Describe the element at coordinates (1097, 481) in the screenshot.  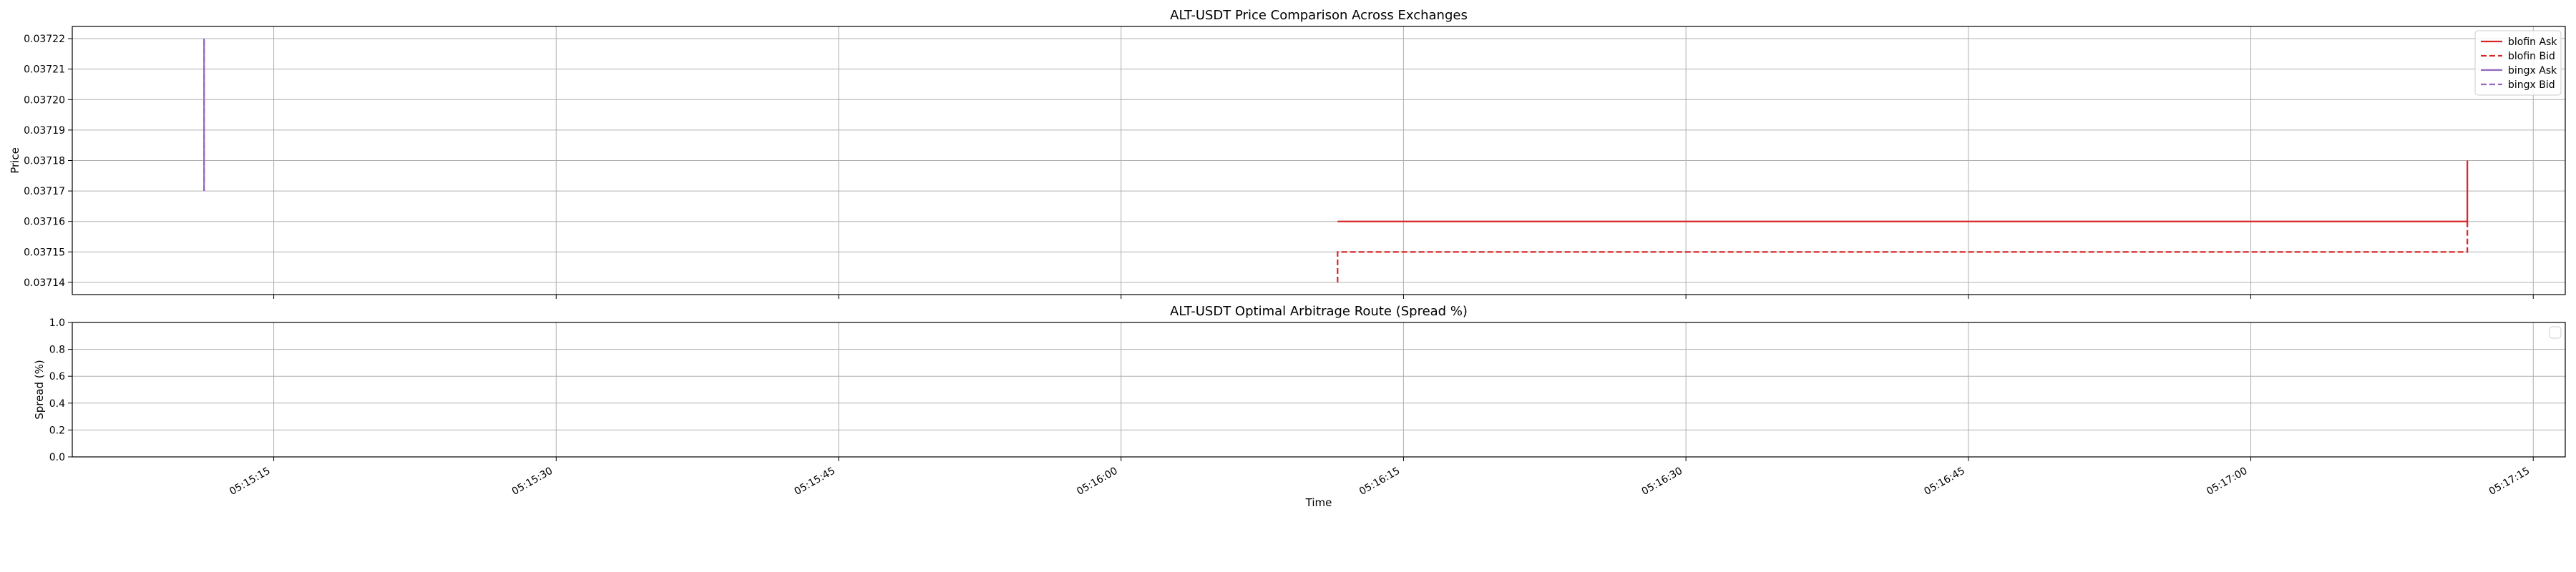
I see `x-tick-label: 05:16:00` at that location.